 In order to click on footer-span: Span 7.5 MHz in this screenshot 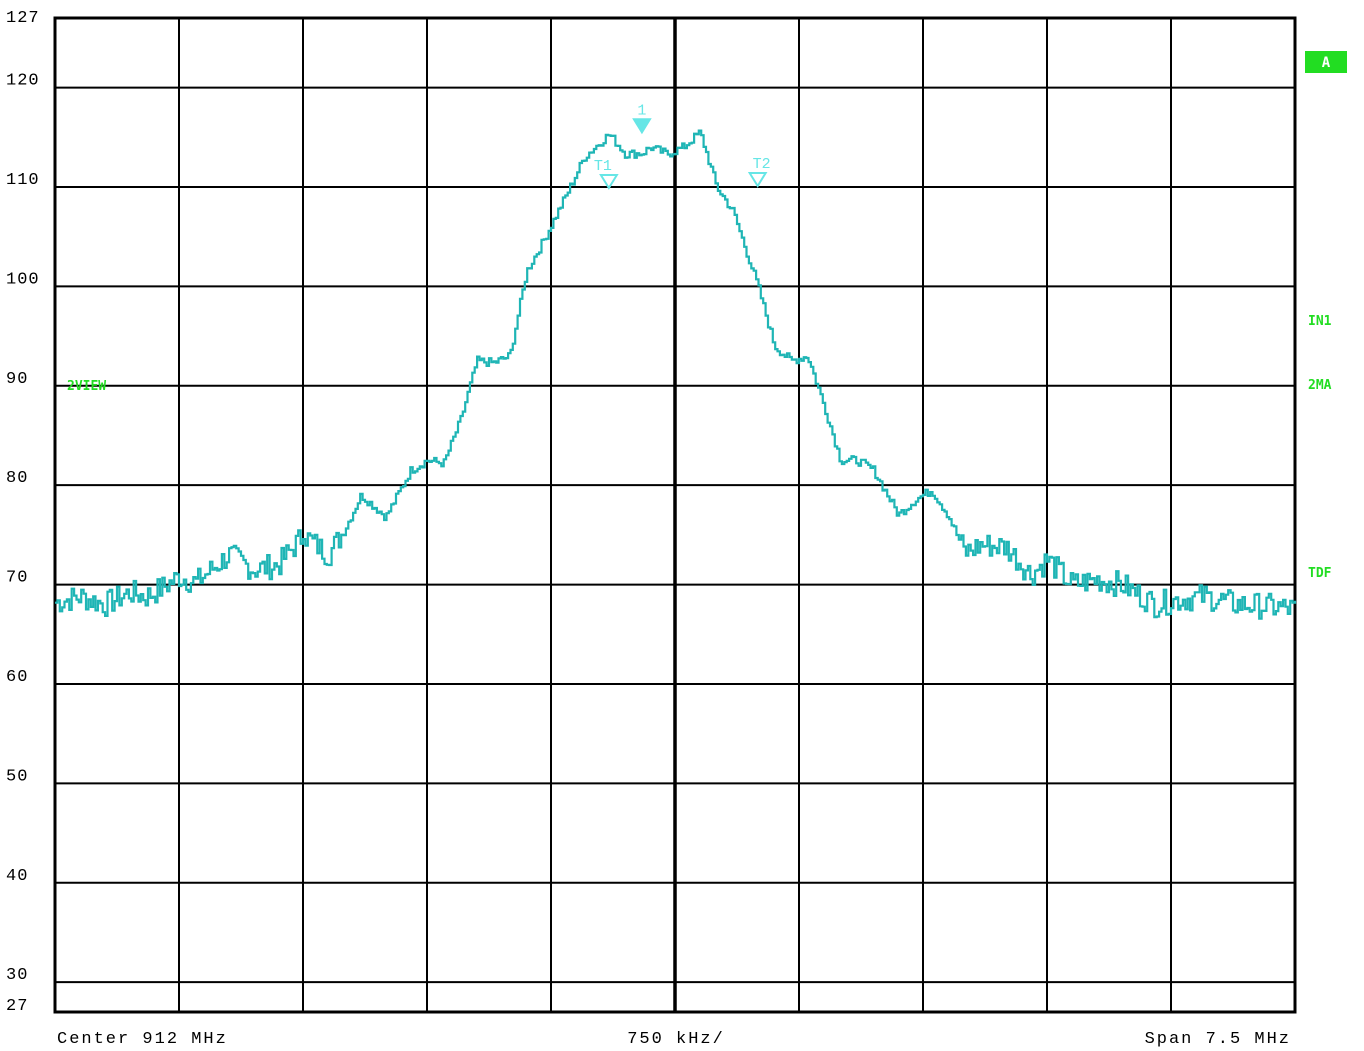, I will do `click(1218, 1039)`.